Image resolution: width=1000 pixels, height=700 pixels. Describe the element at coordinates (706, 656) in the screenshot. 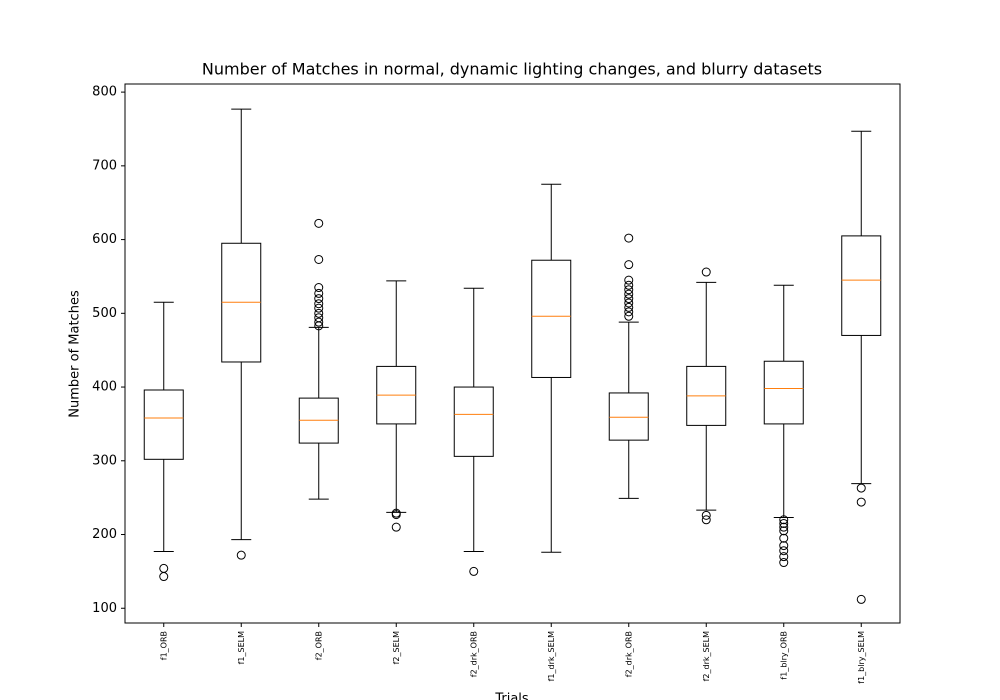

I see `x-tick-label: f2_drk_SELM` at that location.